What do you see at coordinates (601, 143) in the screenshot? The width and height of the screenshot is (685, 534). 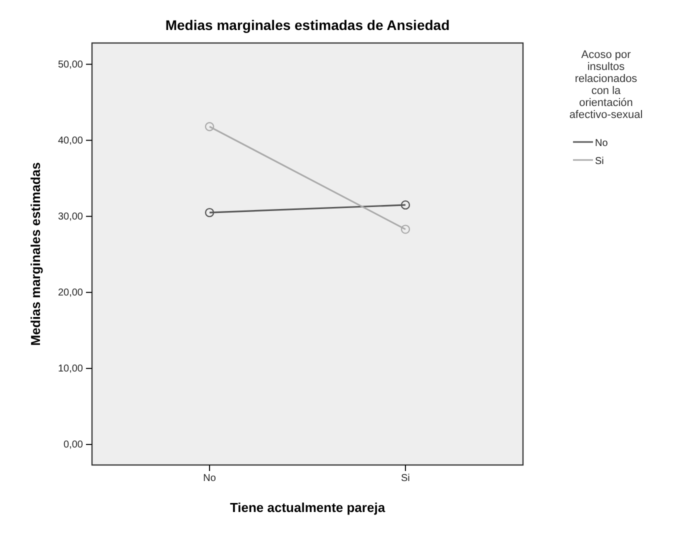 I see `legend-label: No` at bounding box center [601, 143].